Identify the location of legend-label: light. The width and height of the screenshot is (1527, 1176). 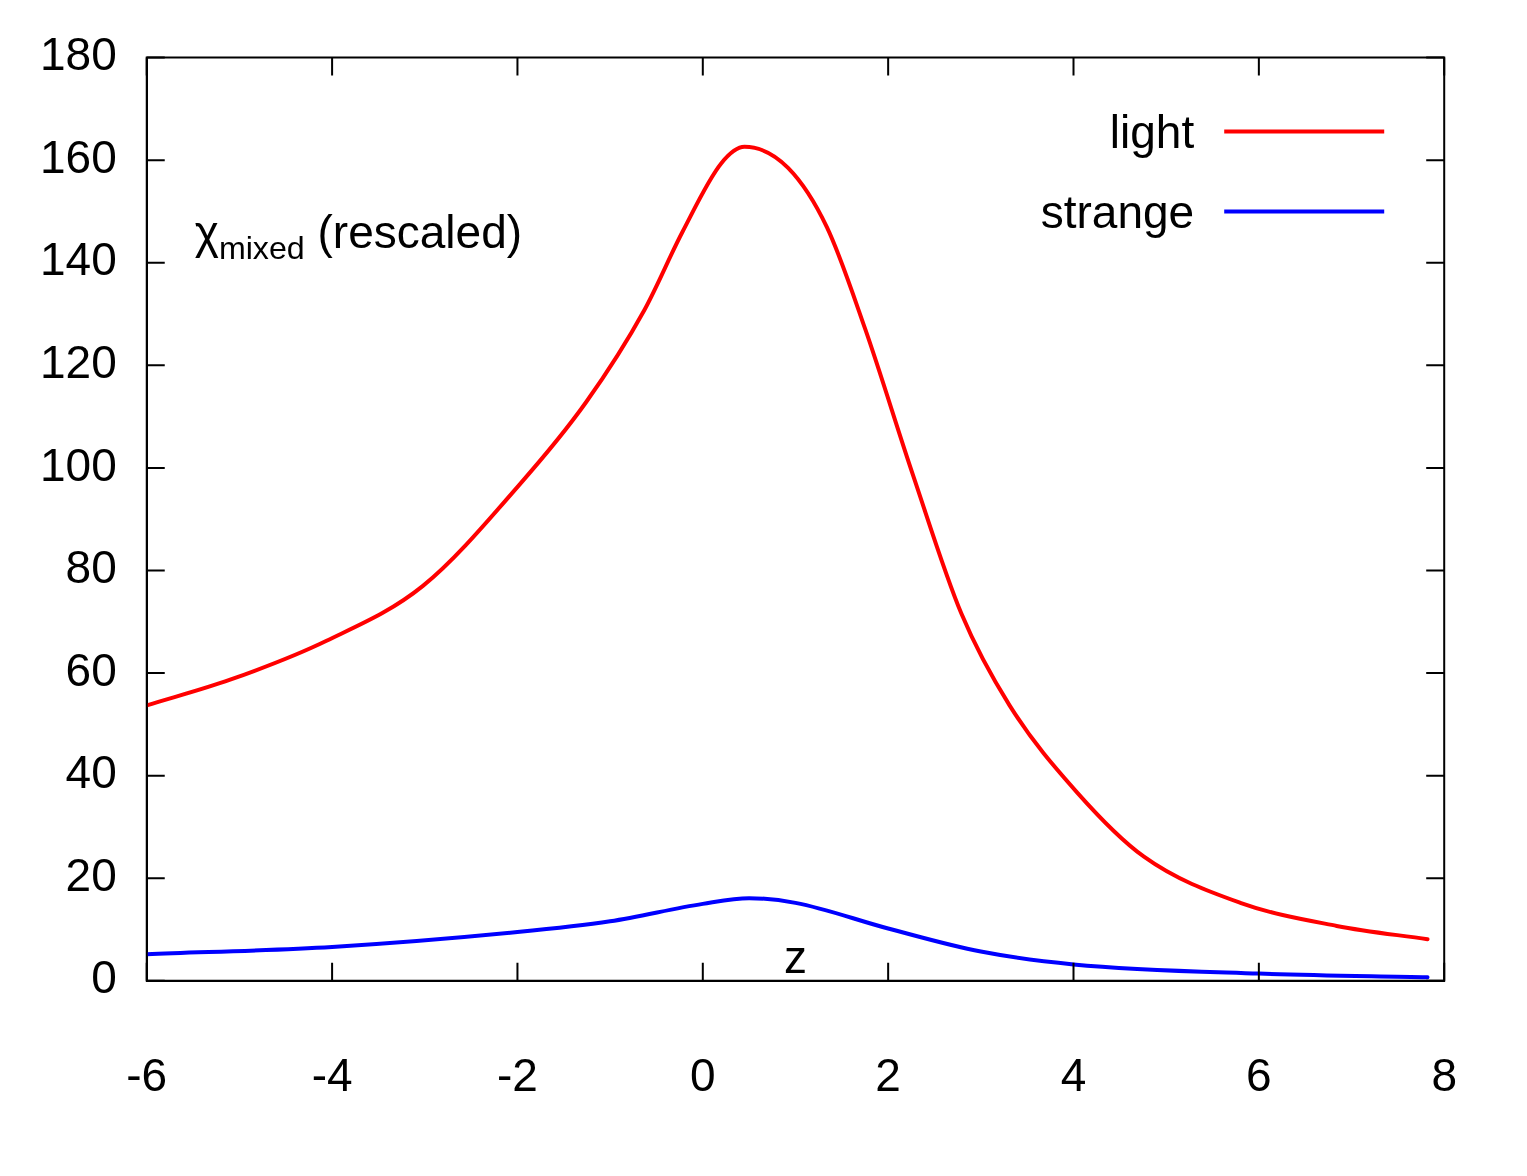
(1152, 131).